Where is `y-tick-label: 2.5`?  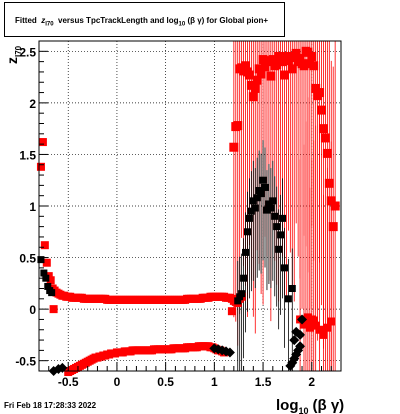
y-tick-label: 2.5 is located at coordinates (27, 52).